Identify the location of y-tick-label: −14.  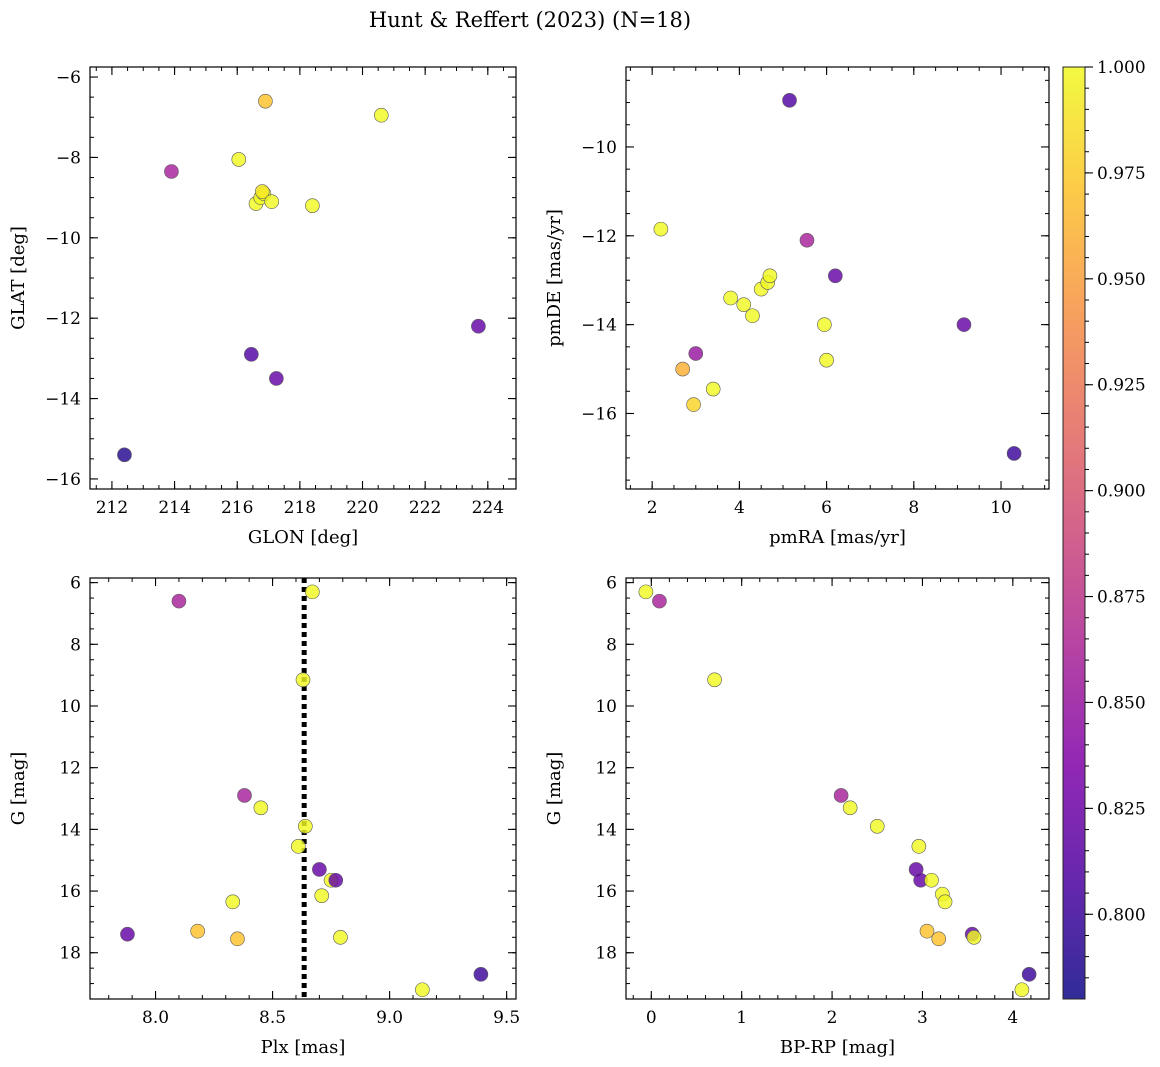
(599, 326).